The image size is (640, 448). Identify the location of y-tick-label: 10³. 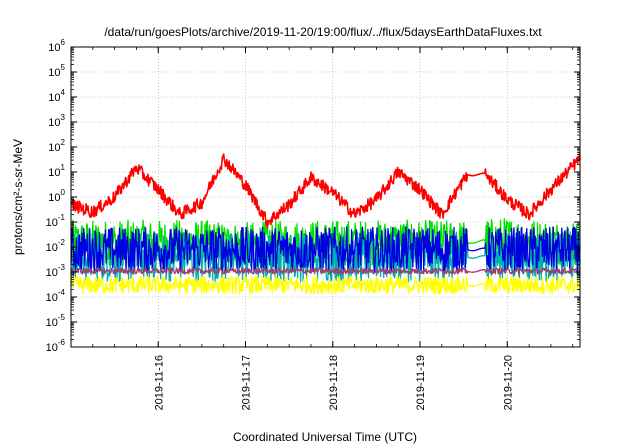
(56, 121).